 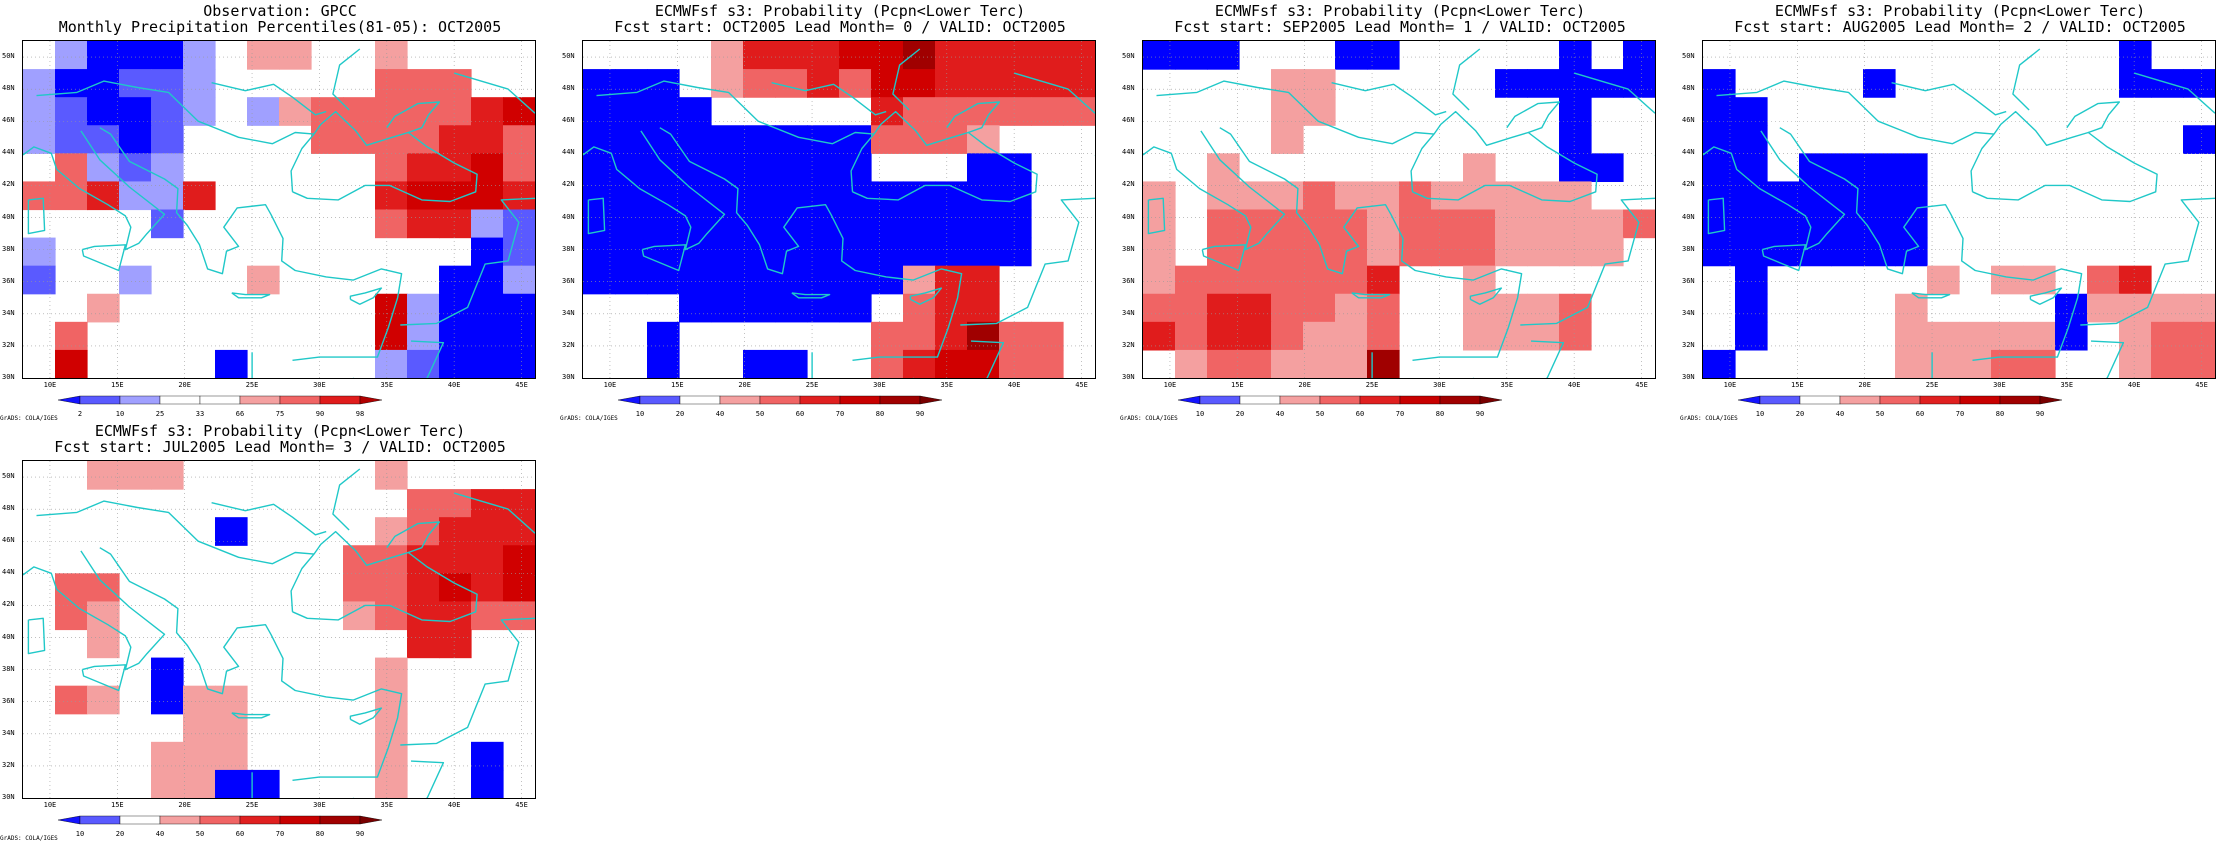 I want to click on panel-title: Observation: GPCC, so click(x=280, y=11).